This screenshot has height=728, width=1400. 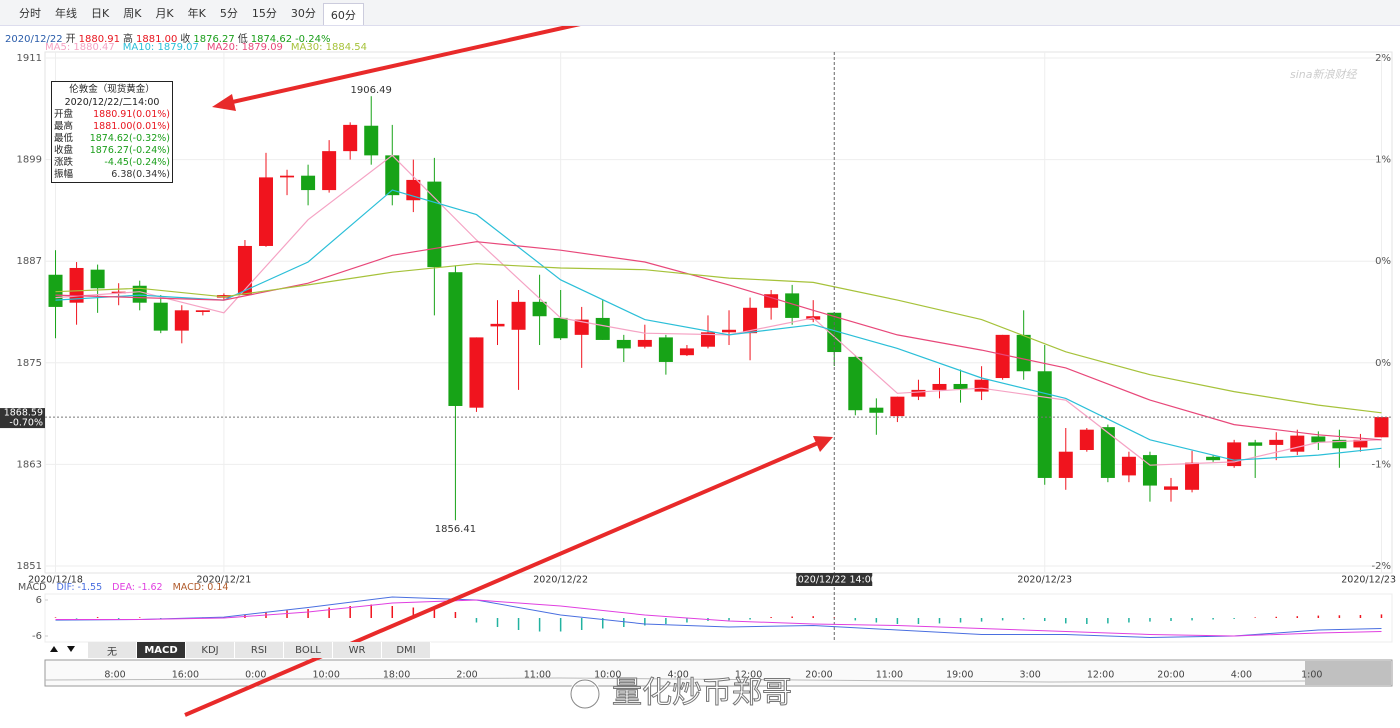 I want to click on tooltip-row: 收盘 1876.27(-0.24%), so click(x=112, y=151).